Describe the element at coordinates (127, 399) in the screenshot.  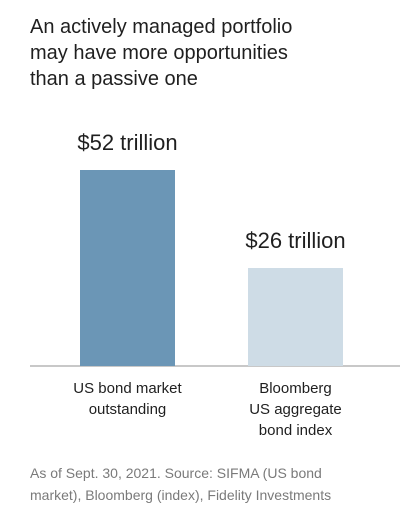
I see `x-tick-label: US bond market outstanding` at that location.